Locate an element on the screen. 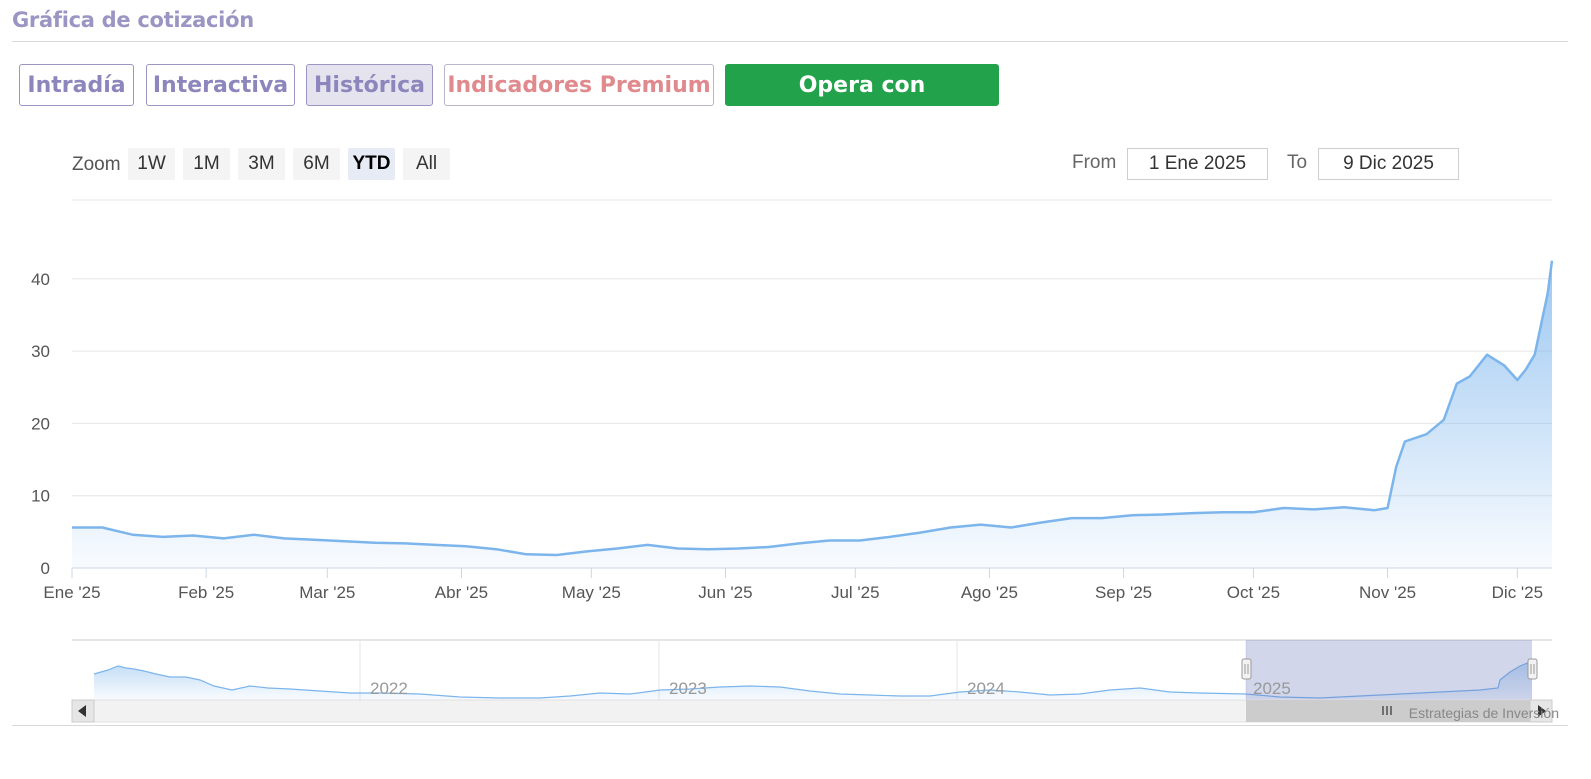 The width and height of the screenshot is (1591, 779). zoom-1w-button: 1W is located at coordinates (151, 164).